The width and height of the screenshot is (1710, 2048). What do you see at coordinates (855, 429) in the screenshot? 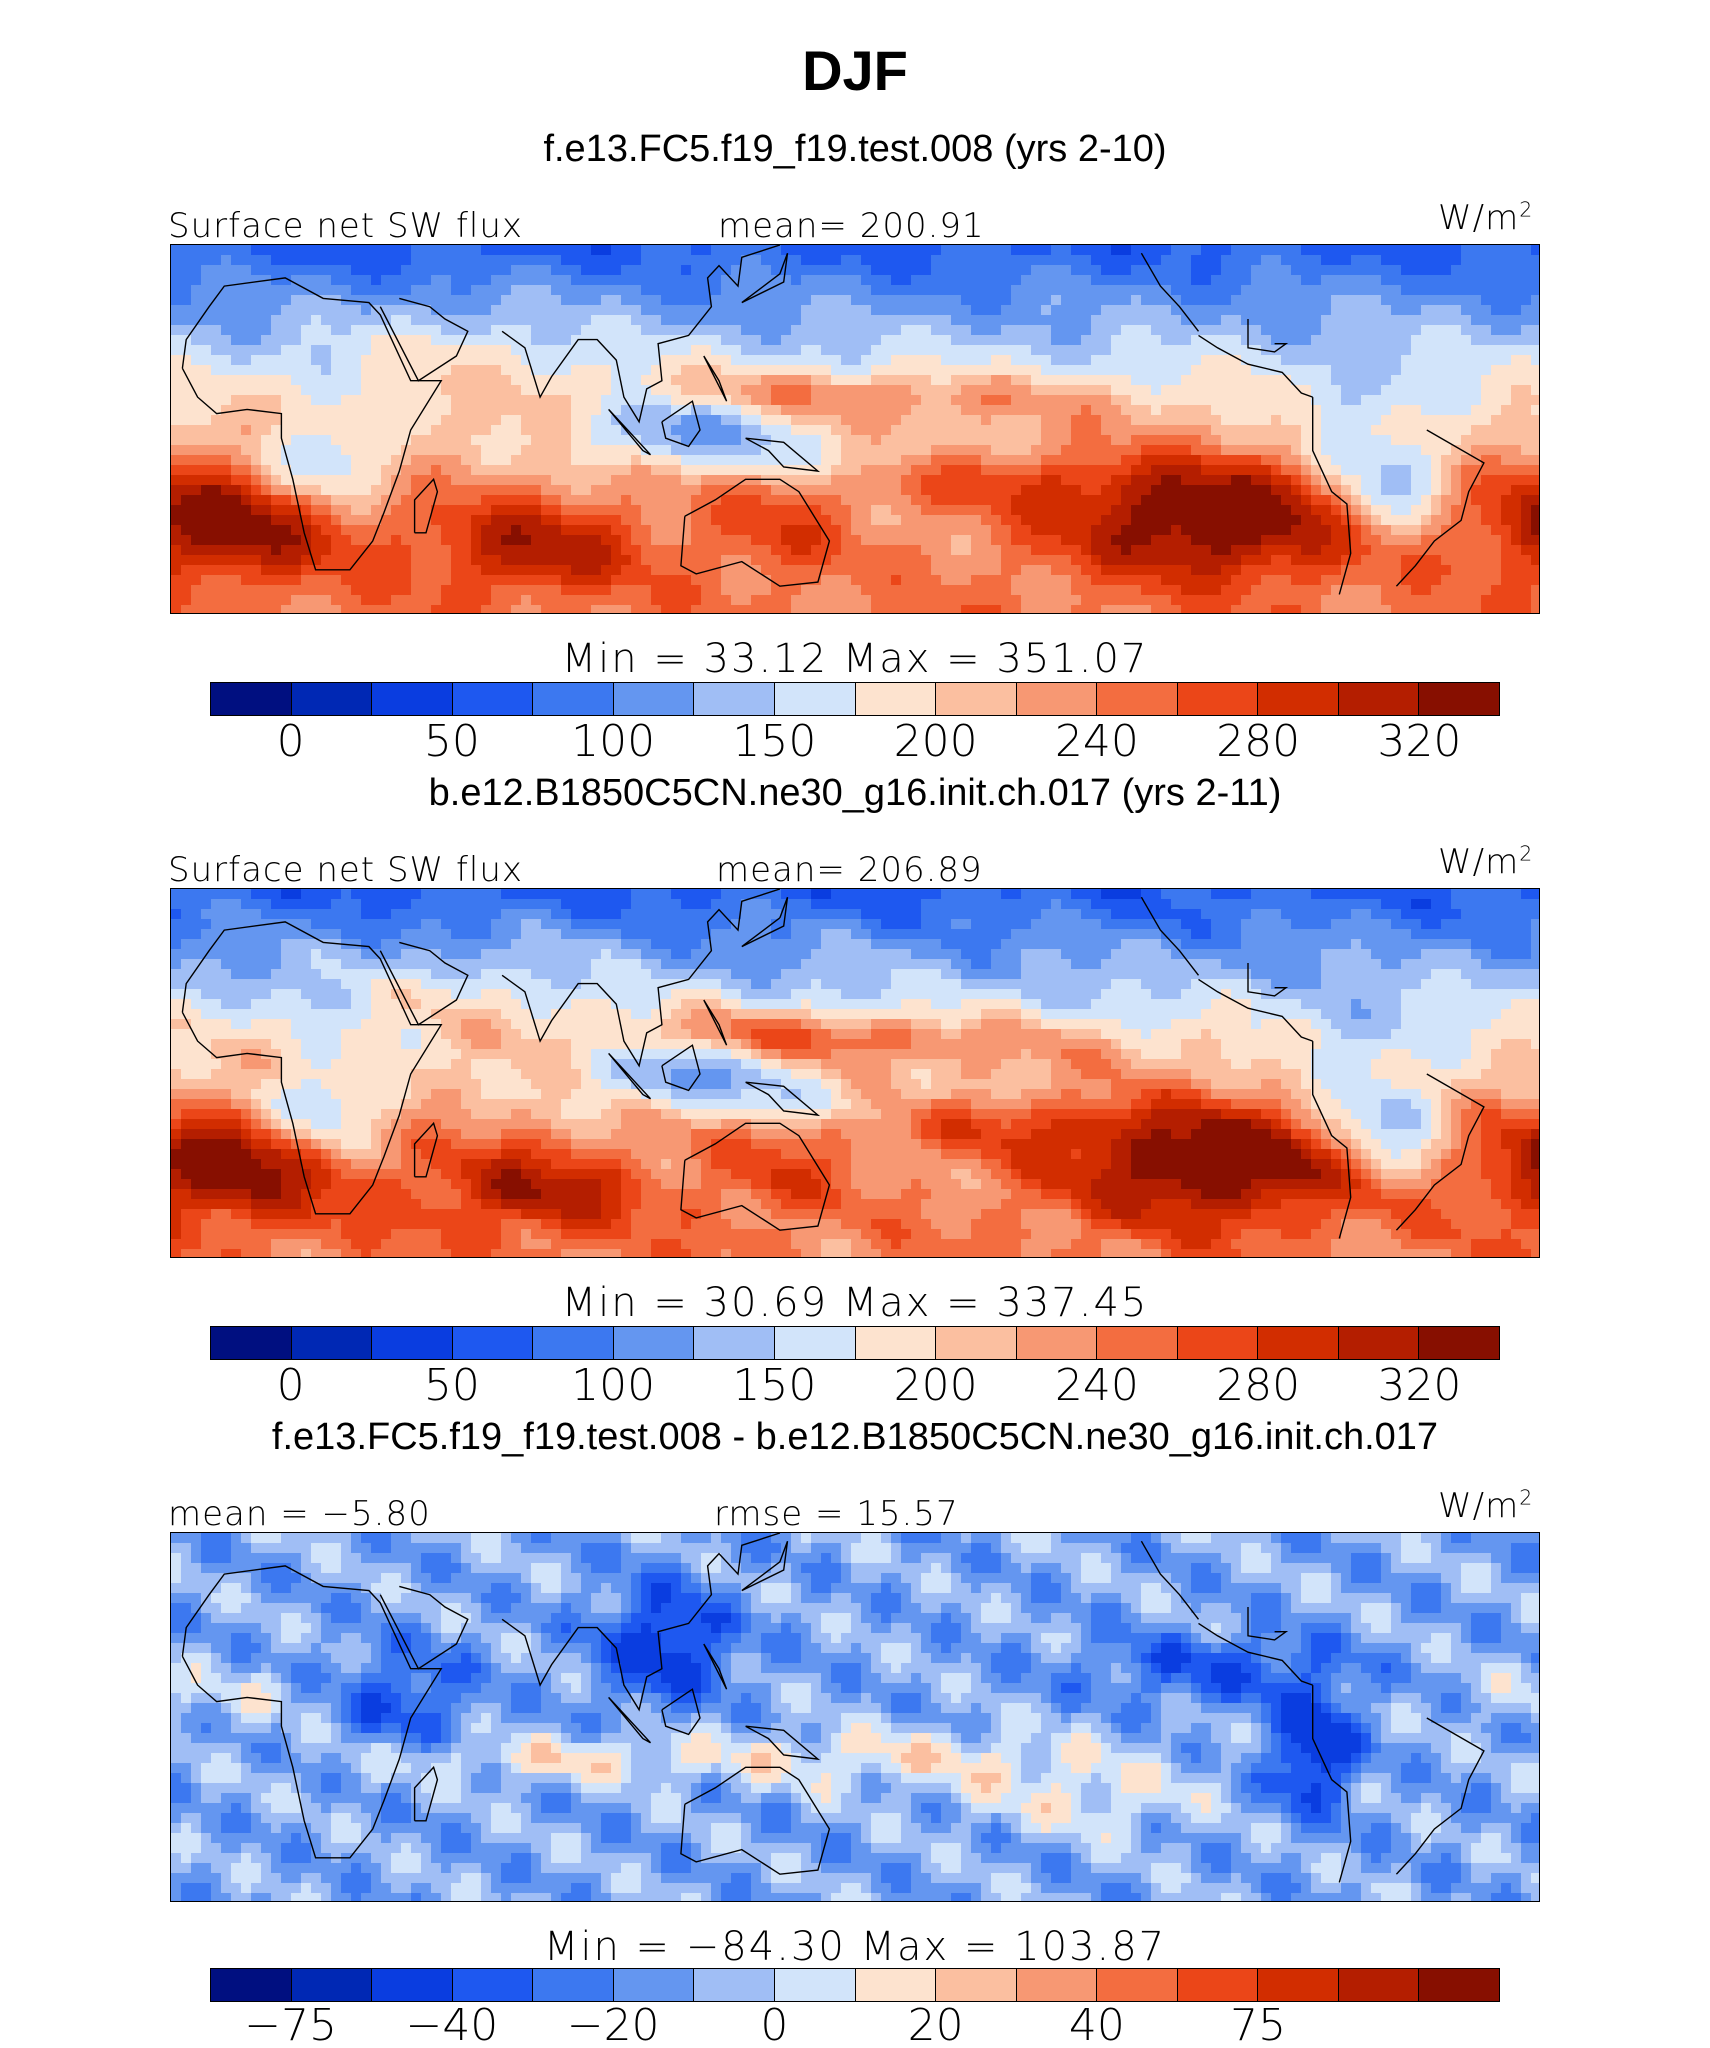
I see `map-model` at bounding box center [855, 429].